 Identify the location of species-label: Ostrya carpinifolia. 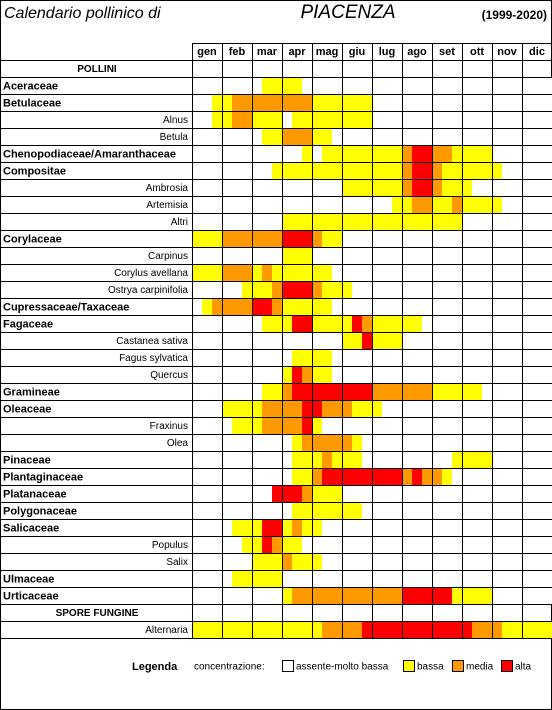
(148, 290).